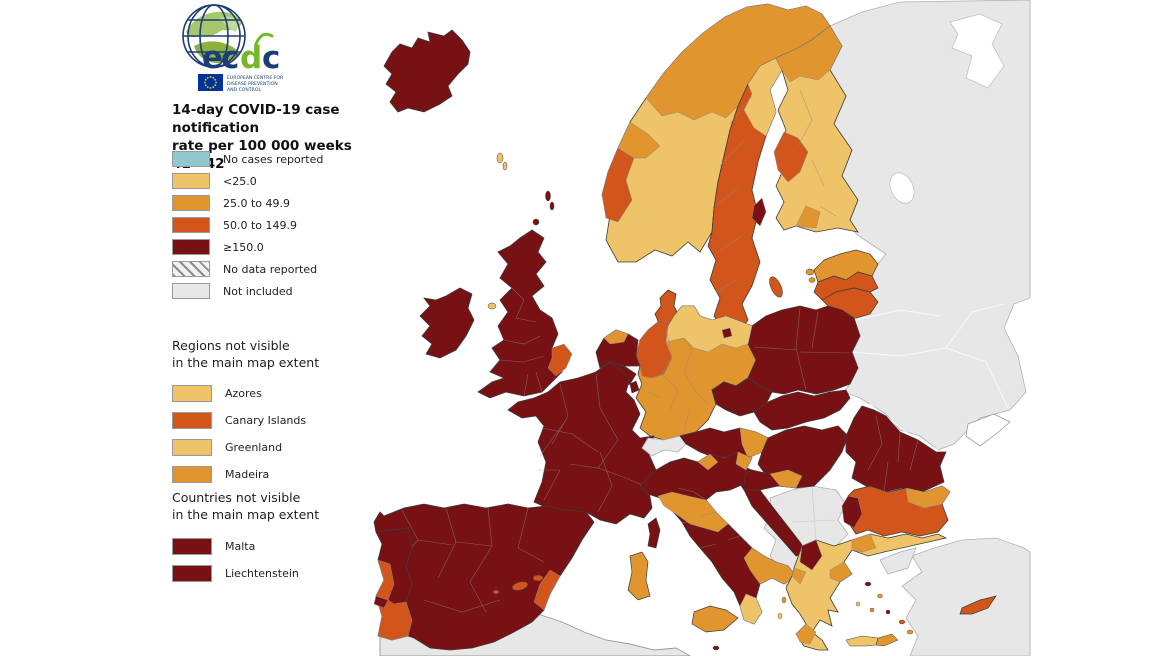  Describe the element at coordinates (811, 555) in the screenshot. I see `region-greece-northwest` at that location.